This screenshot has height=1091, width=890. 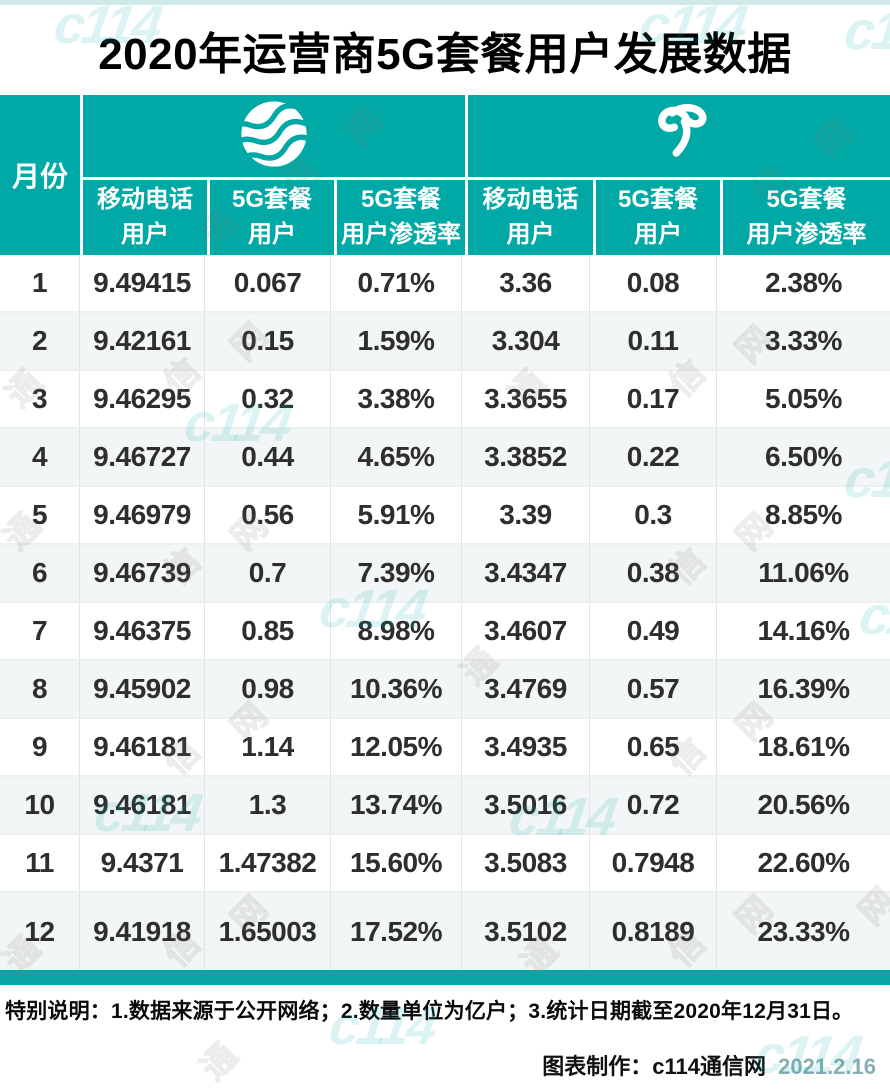 What do you see at coordinates (653, 931) in the screenshot?
I see `telecom-5g-cell: 0.8189` at bounding box center [653, 931].